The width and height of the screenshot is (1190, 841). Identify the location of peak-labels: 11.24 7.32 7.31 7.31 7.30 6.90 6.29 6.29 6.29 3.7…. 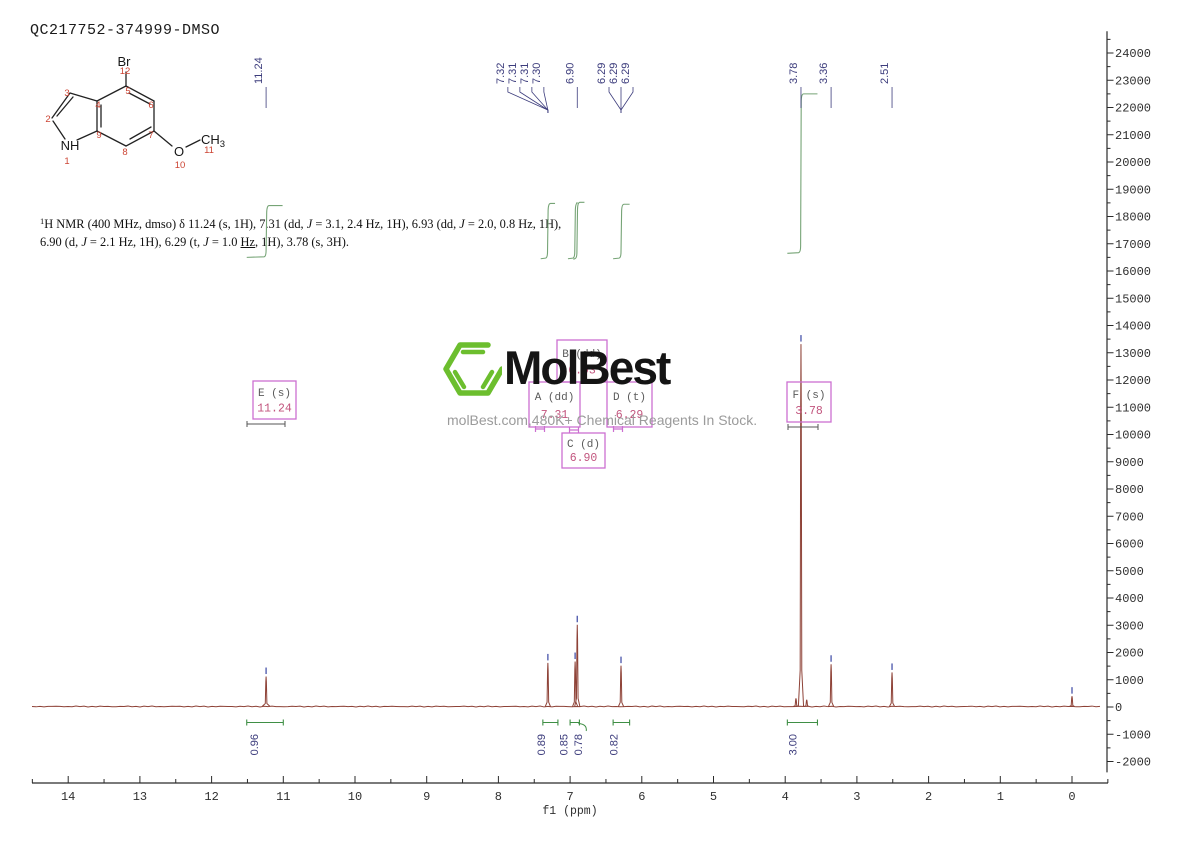
(573, 85).